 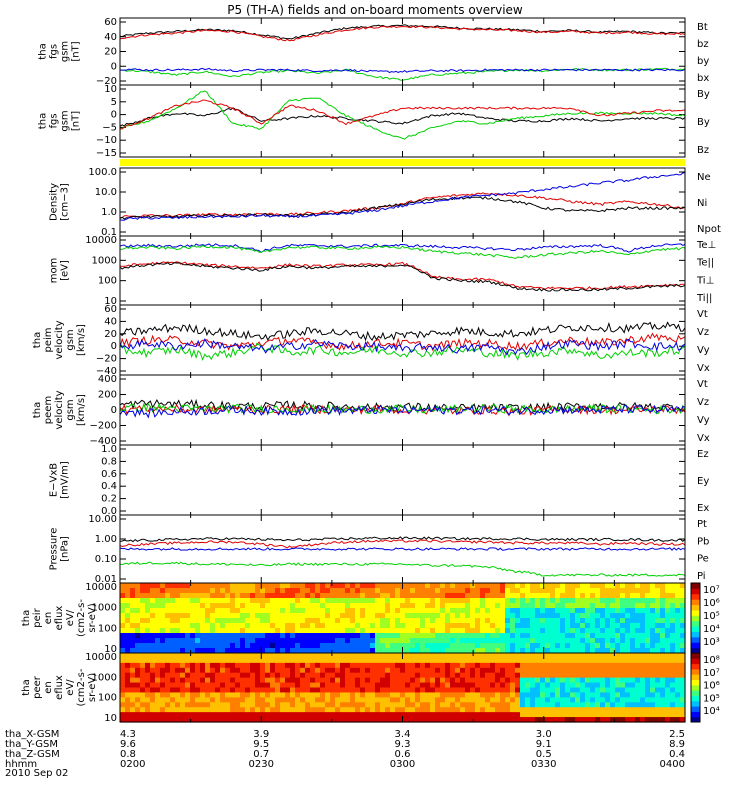 I want to click on ytick-label: 5, so click(x=114, y=102).